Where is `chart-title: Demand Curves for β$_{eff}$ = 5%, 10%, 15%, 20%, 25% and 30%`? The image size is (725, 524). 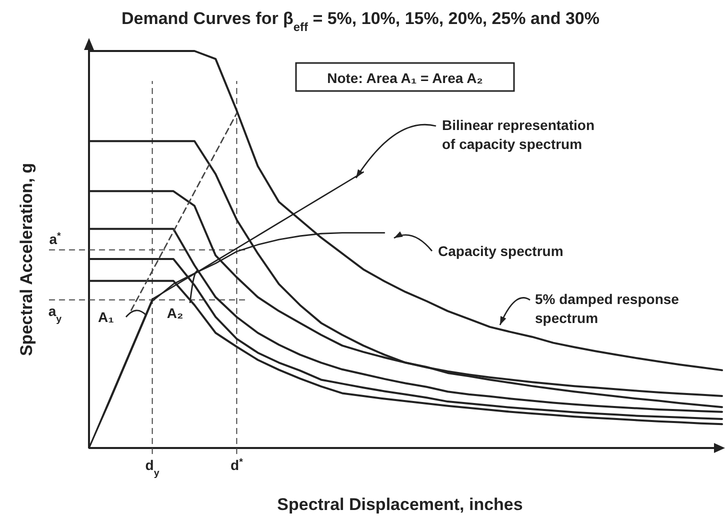 chart-title: Demand Curves for β$_{eff}$ = 5%, 10%, 15%, 20%, 25% and 30% is located at coordinates (361, 21).